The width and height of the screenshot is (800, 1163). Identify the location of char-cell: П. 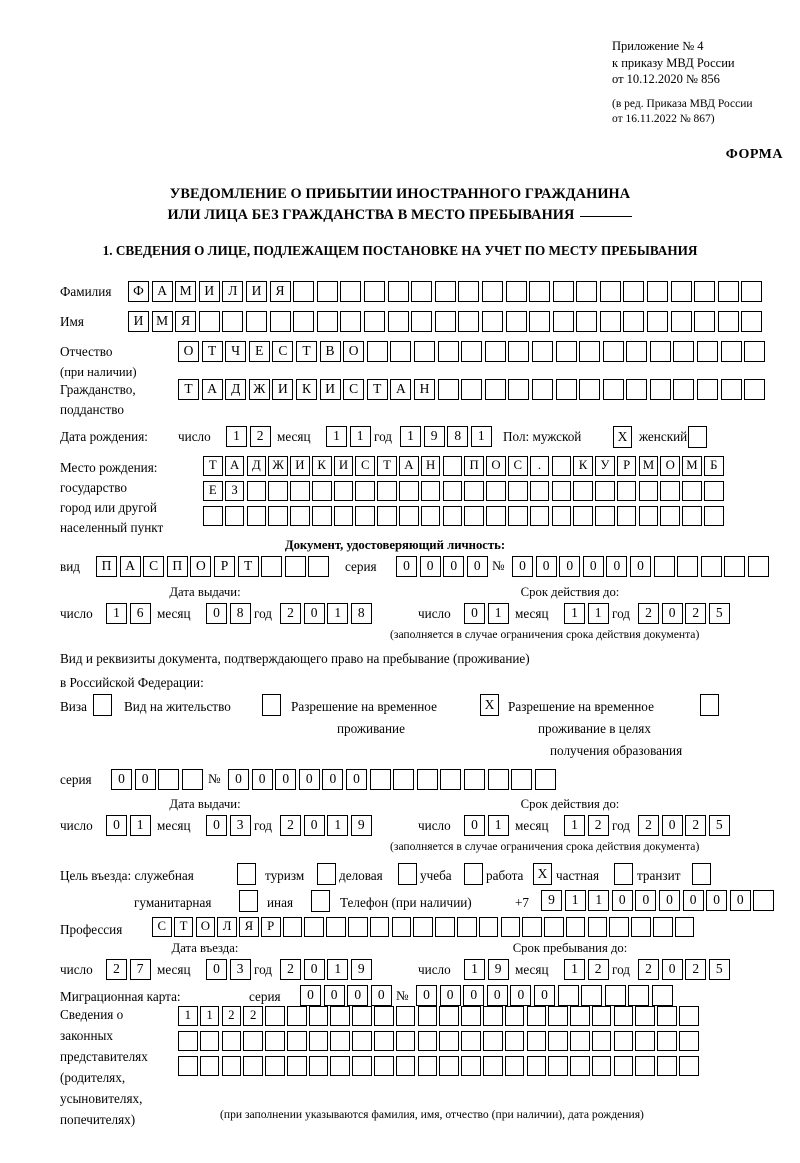
(106, 566).